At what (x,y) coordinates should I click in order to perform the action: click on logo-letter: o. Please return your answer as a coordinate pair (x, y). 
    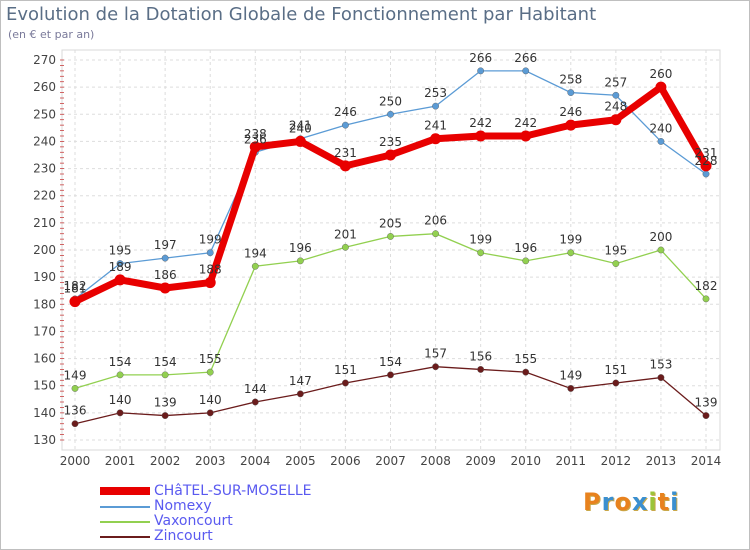
    Looking at the image, I should click on (623, 502).